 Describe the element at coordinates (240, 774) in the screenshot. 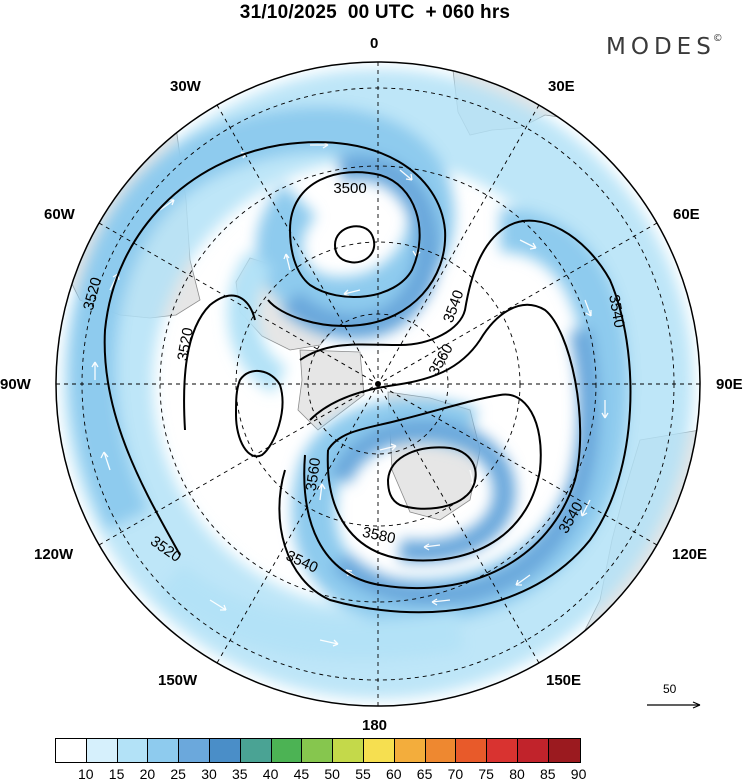

I see `colorbar-tick-label: 35` at that location.